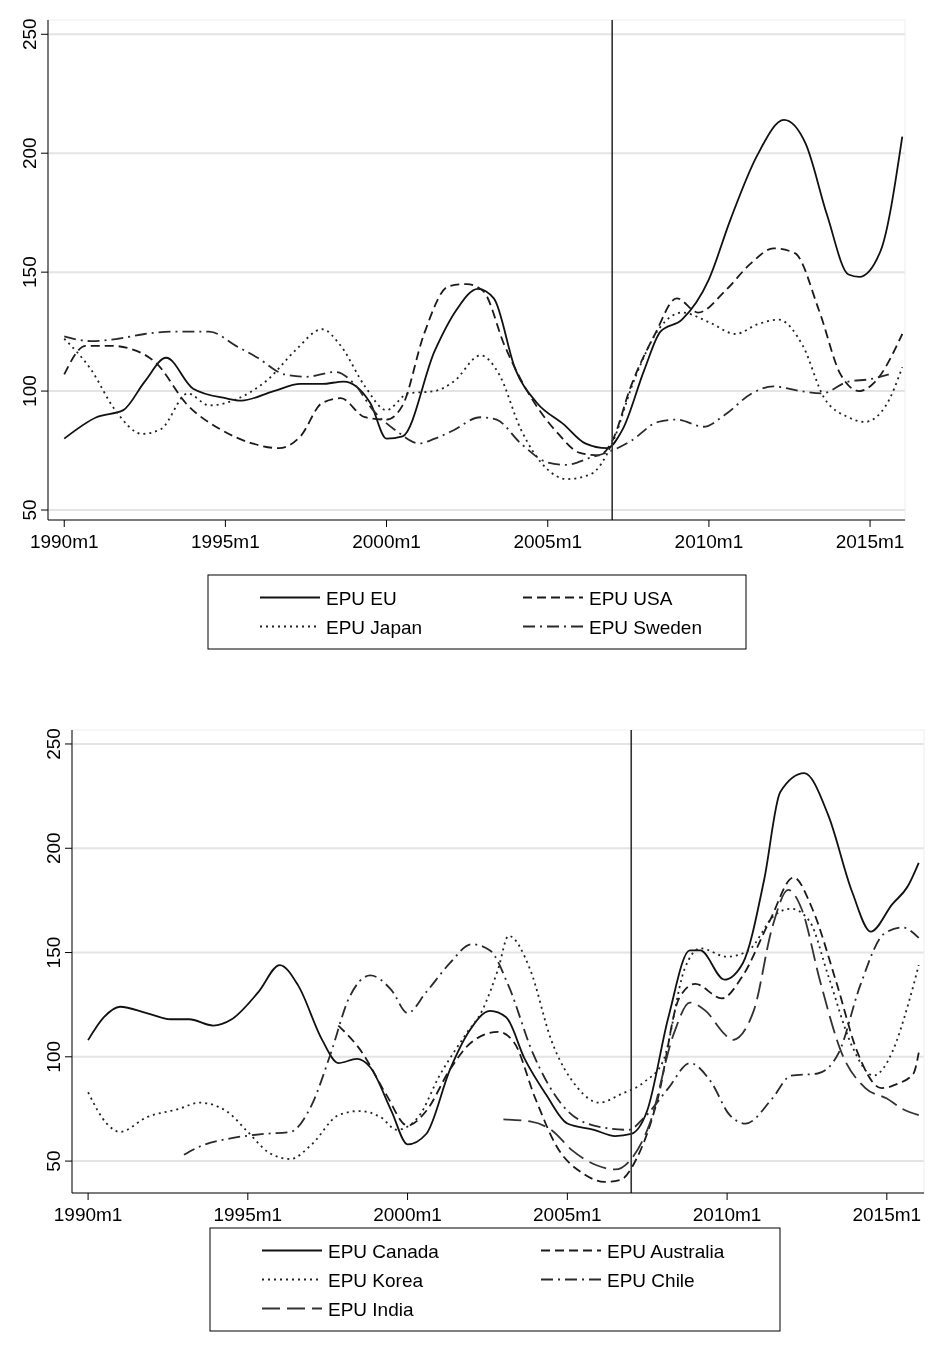 Image resolution: width=929 pixels, height=1360 pixels. I want to click on legend-label: EPU Australia, so click(666, 1251).